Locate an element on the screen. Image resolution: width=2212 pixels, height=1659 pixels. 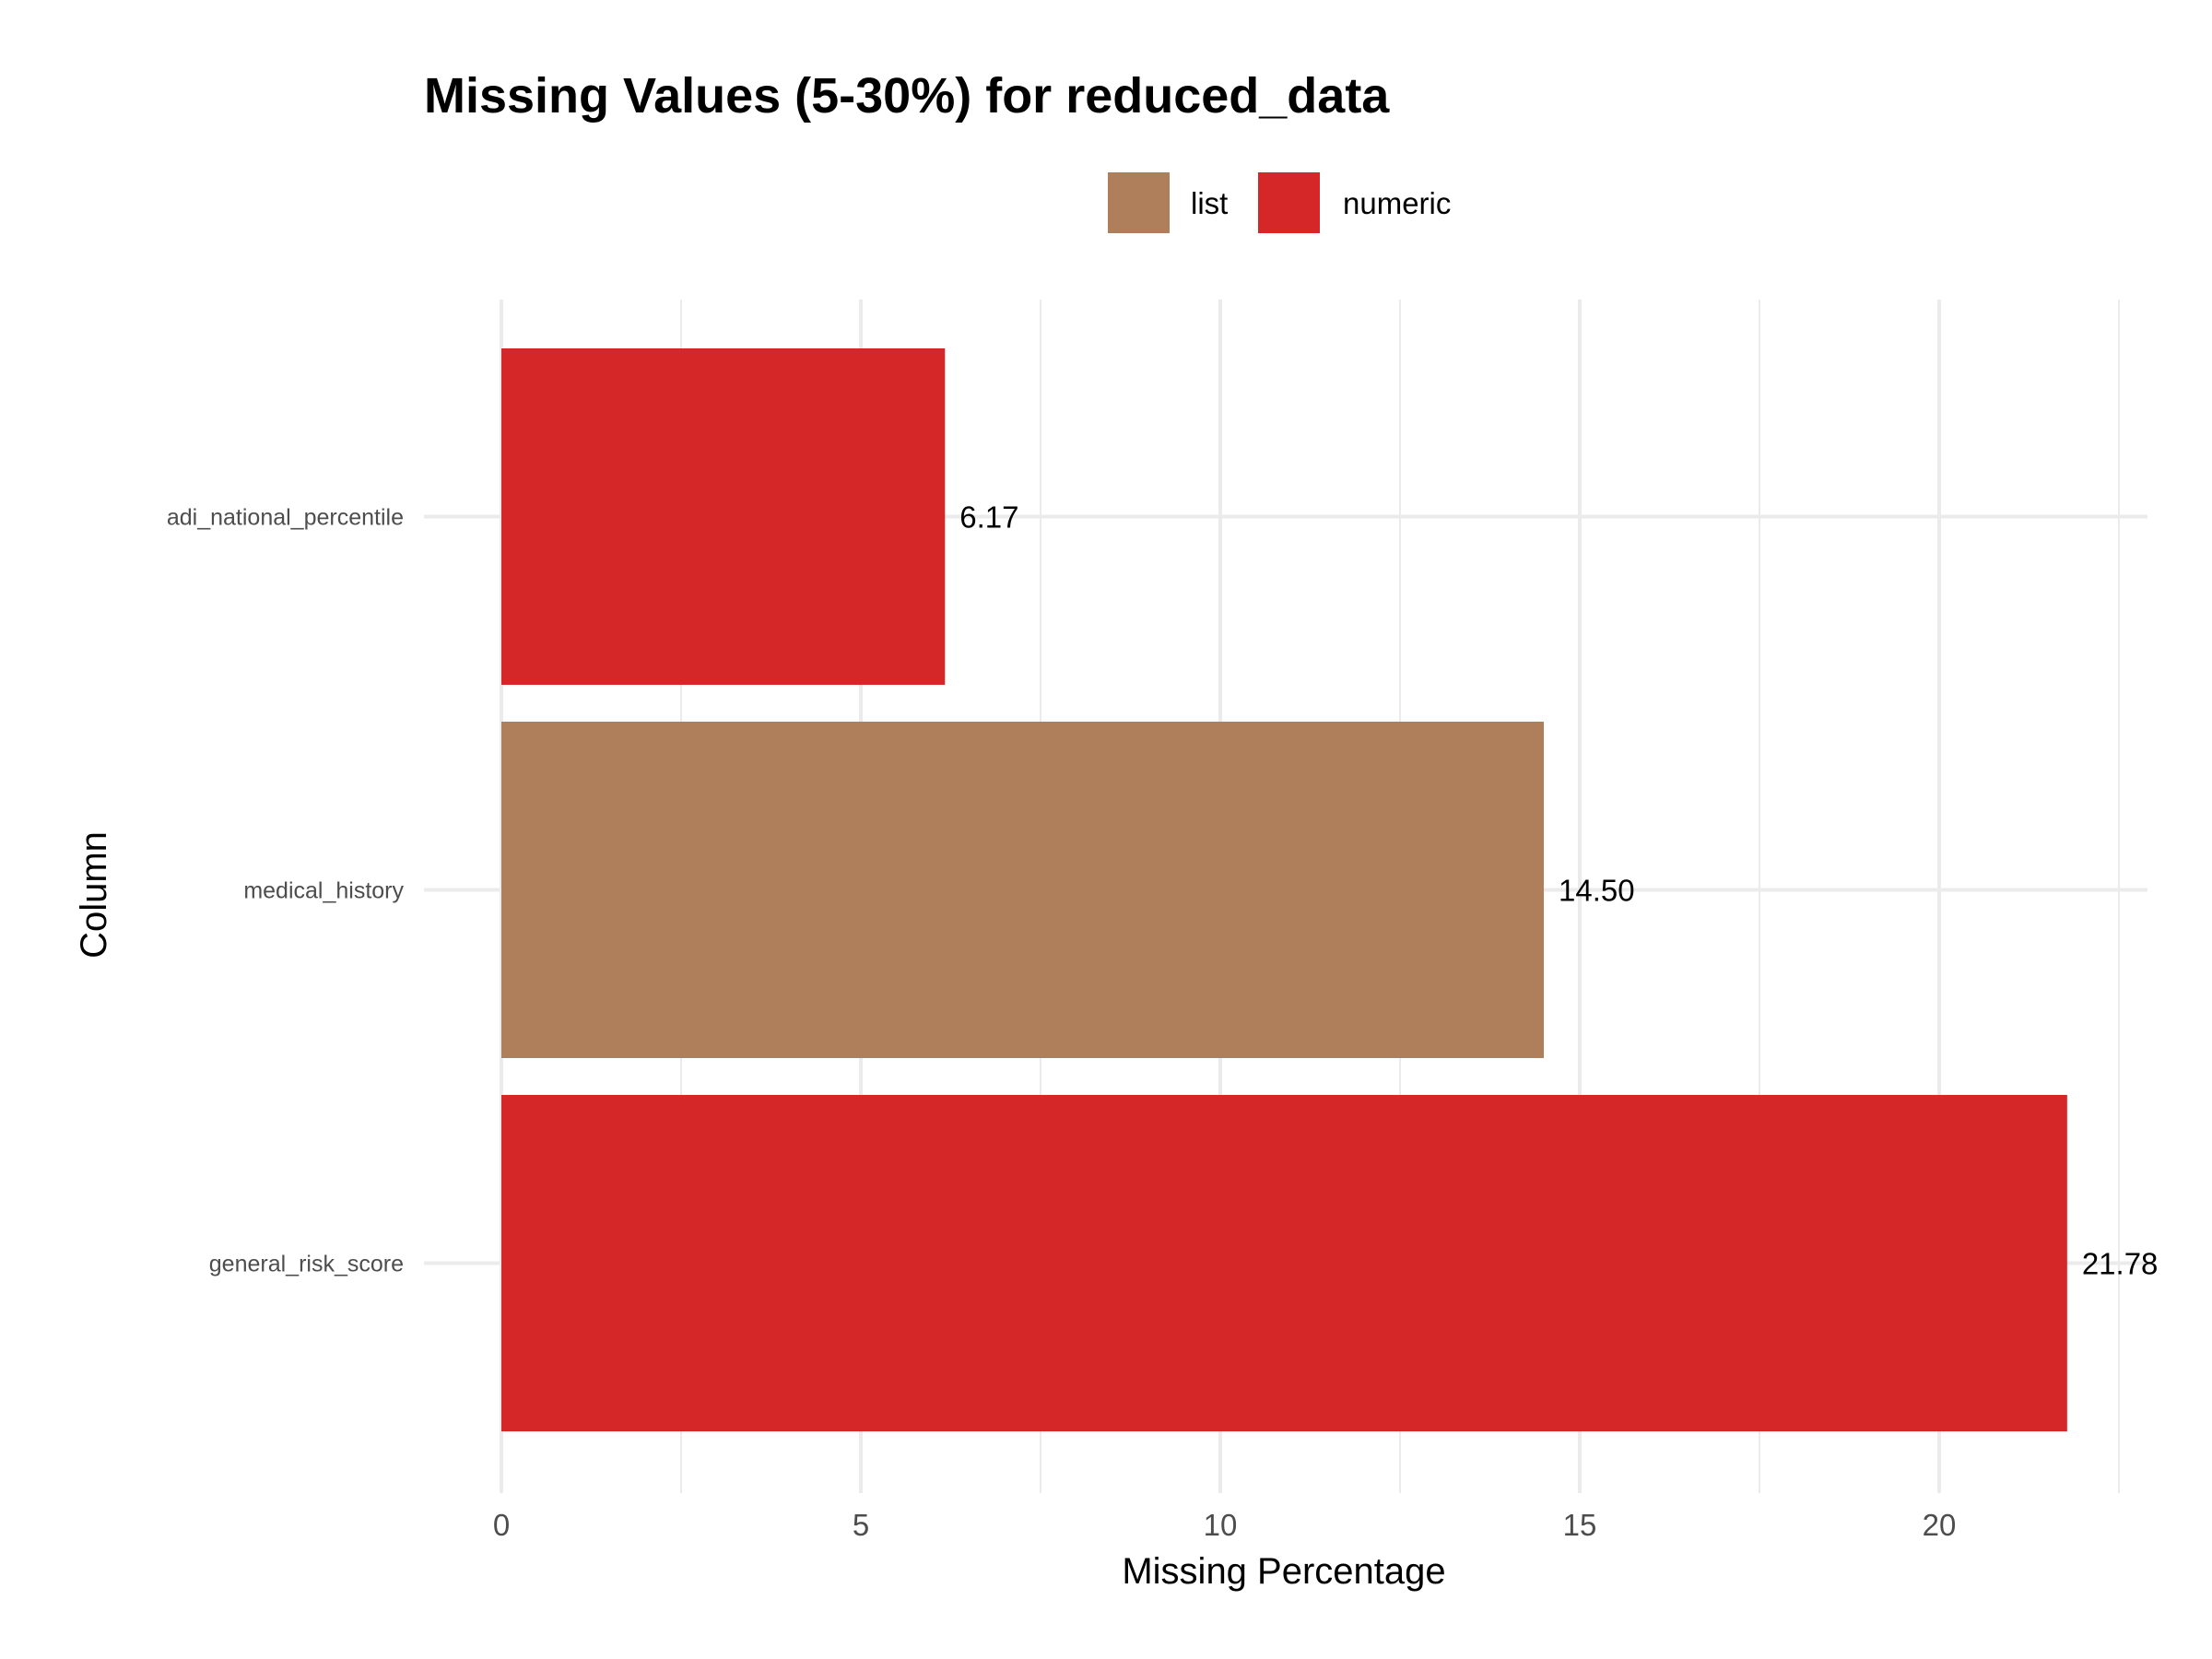
legend-label-numeric: numeric is located at coordinates (1397, 203).